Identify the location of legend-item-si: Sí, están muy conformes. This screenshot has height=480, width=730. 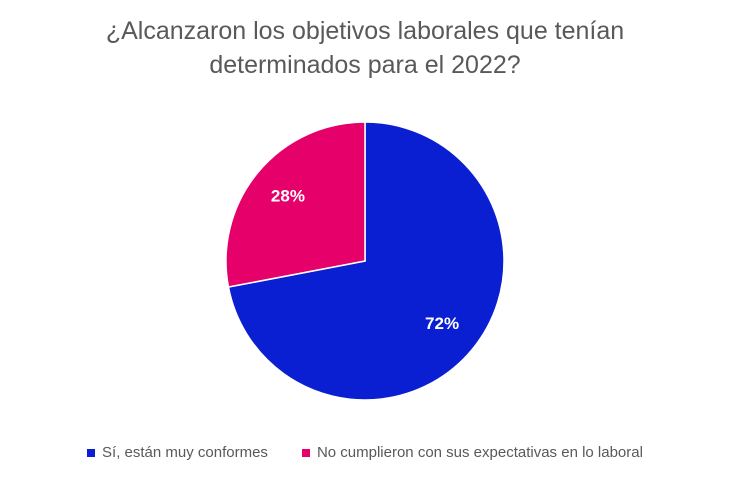
(177, 452).